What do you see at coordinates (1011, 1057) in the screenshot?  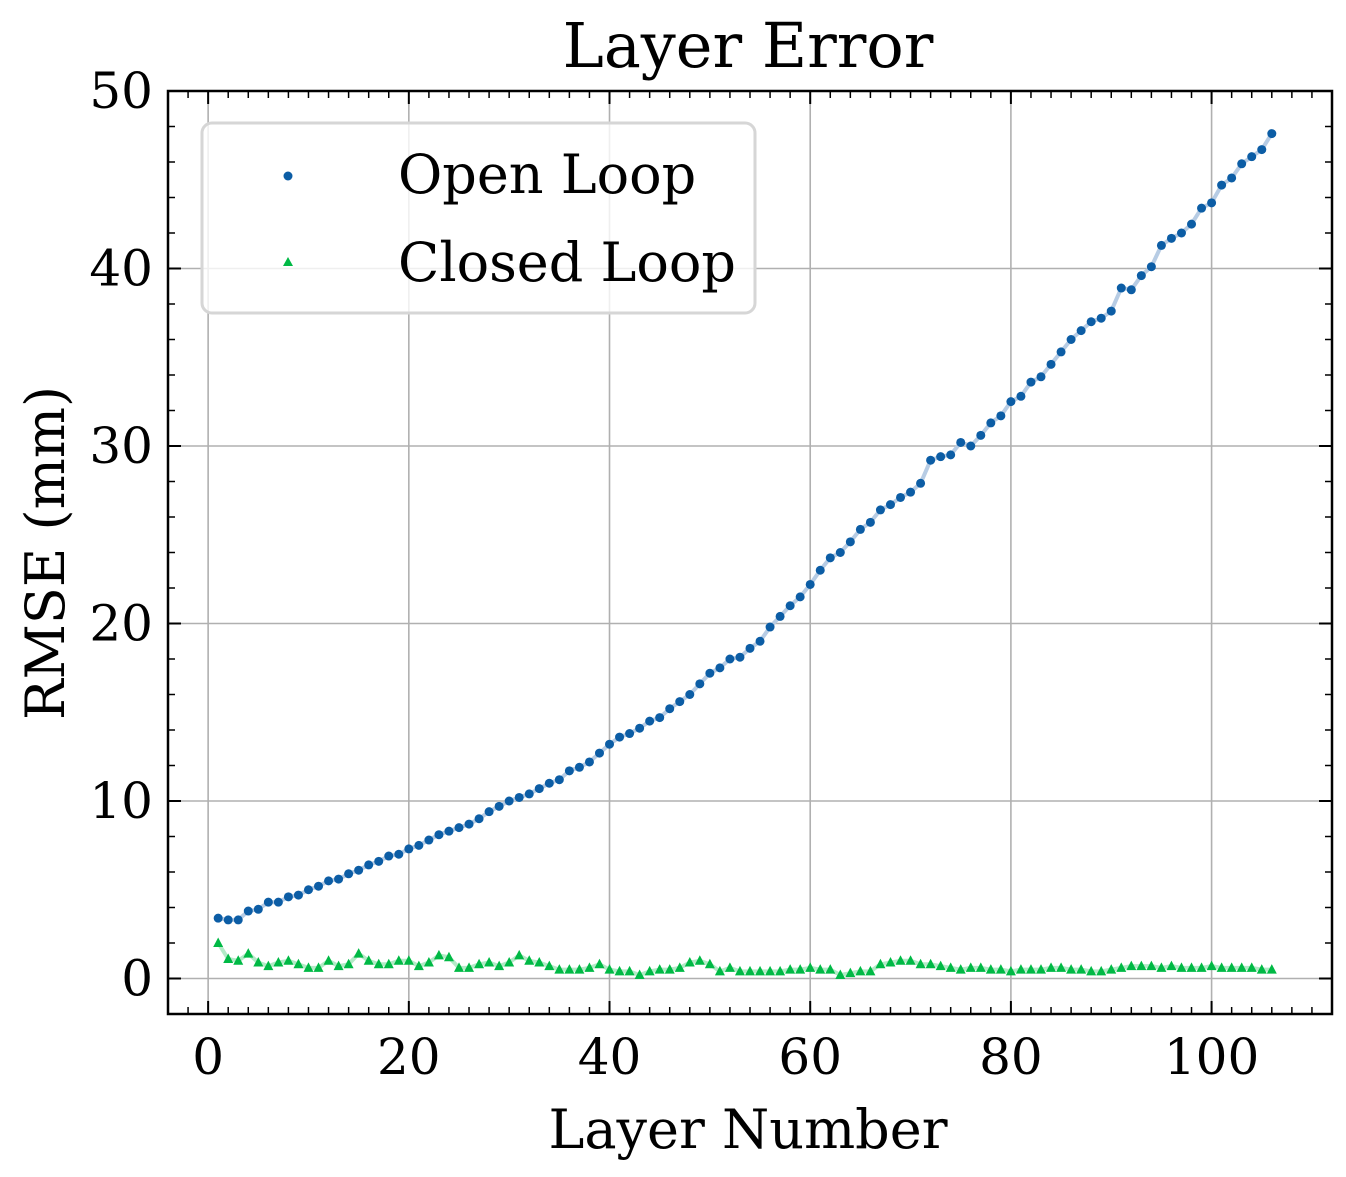 I see `x-tick-label: 80` at bounding box center [1011, 1057].